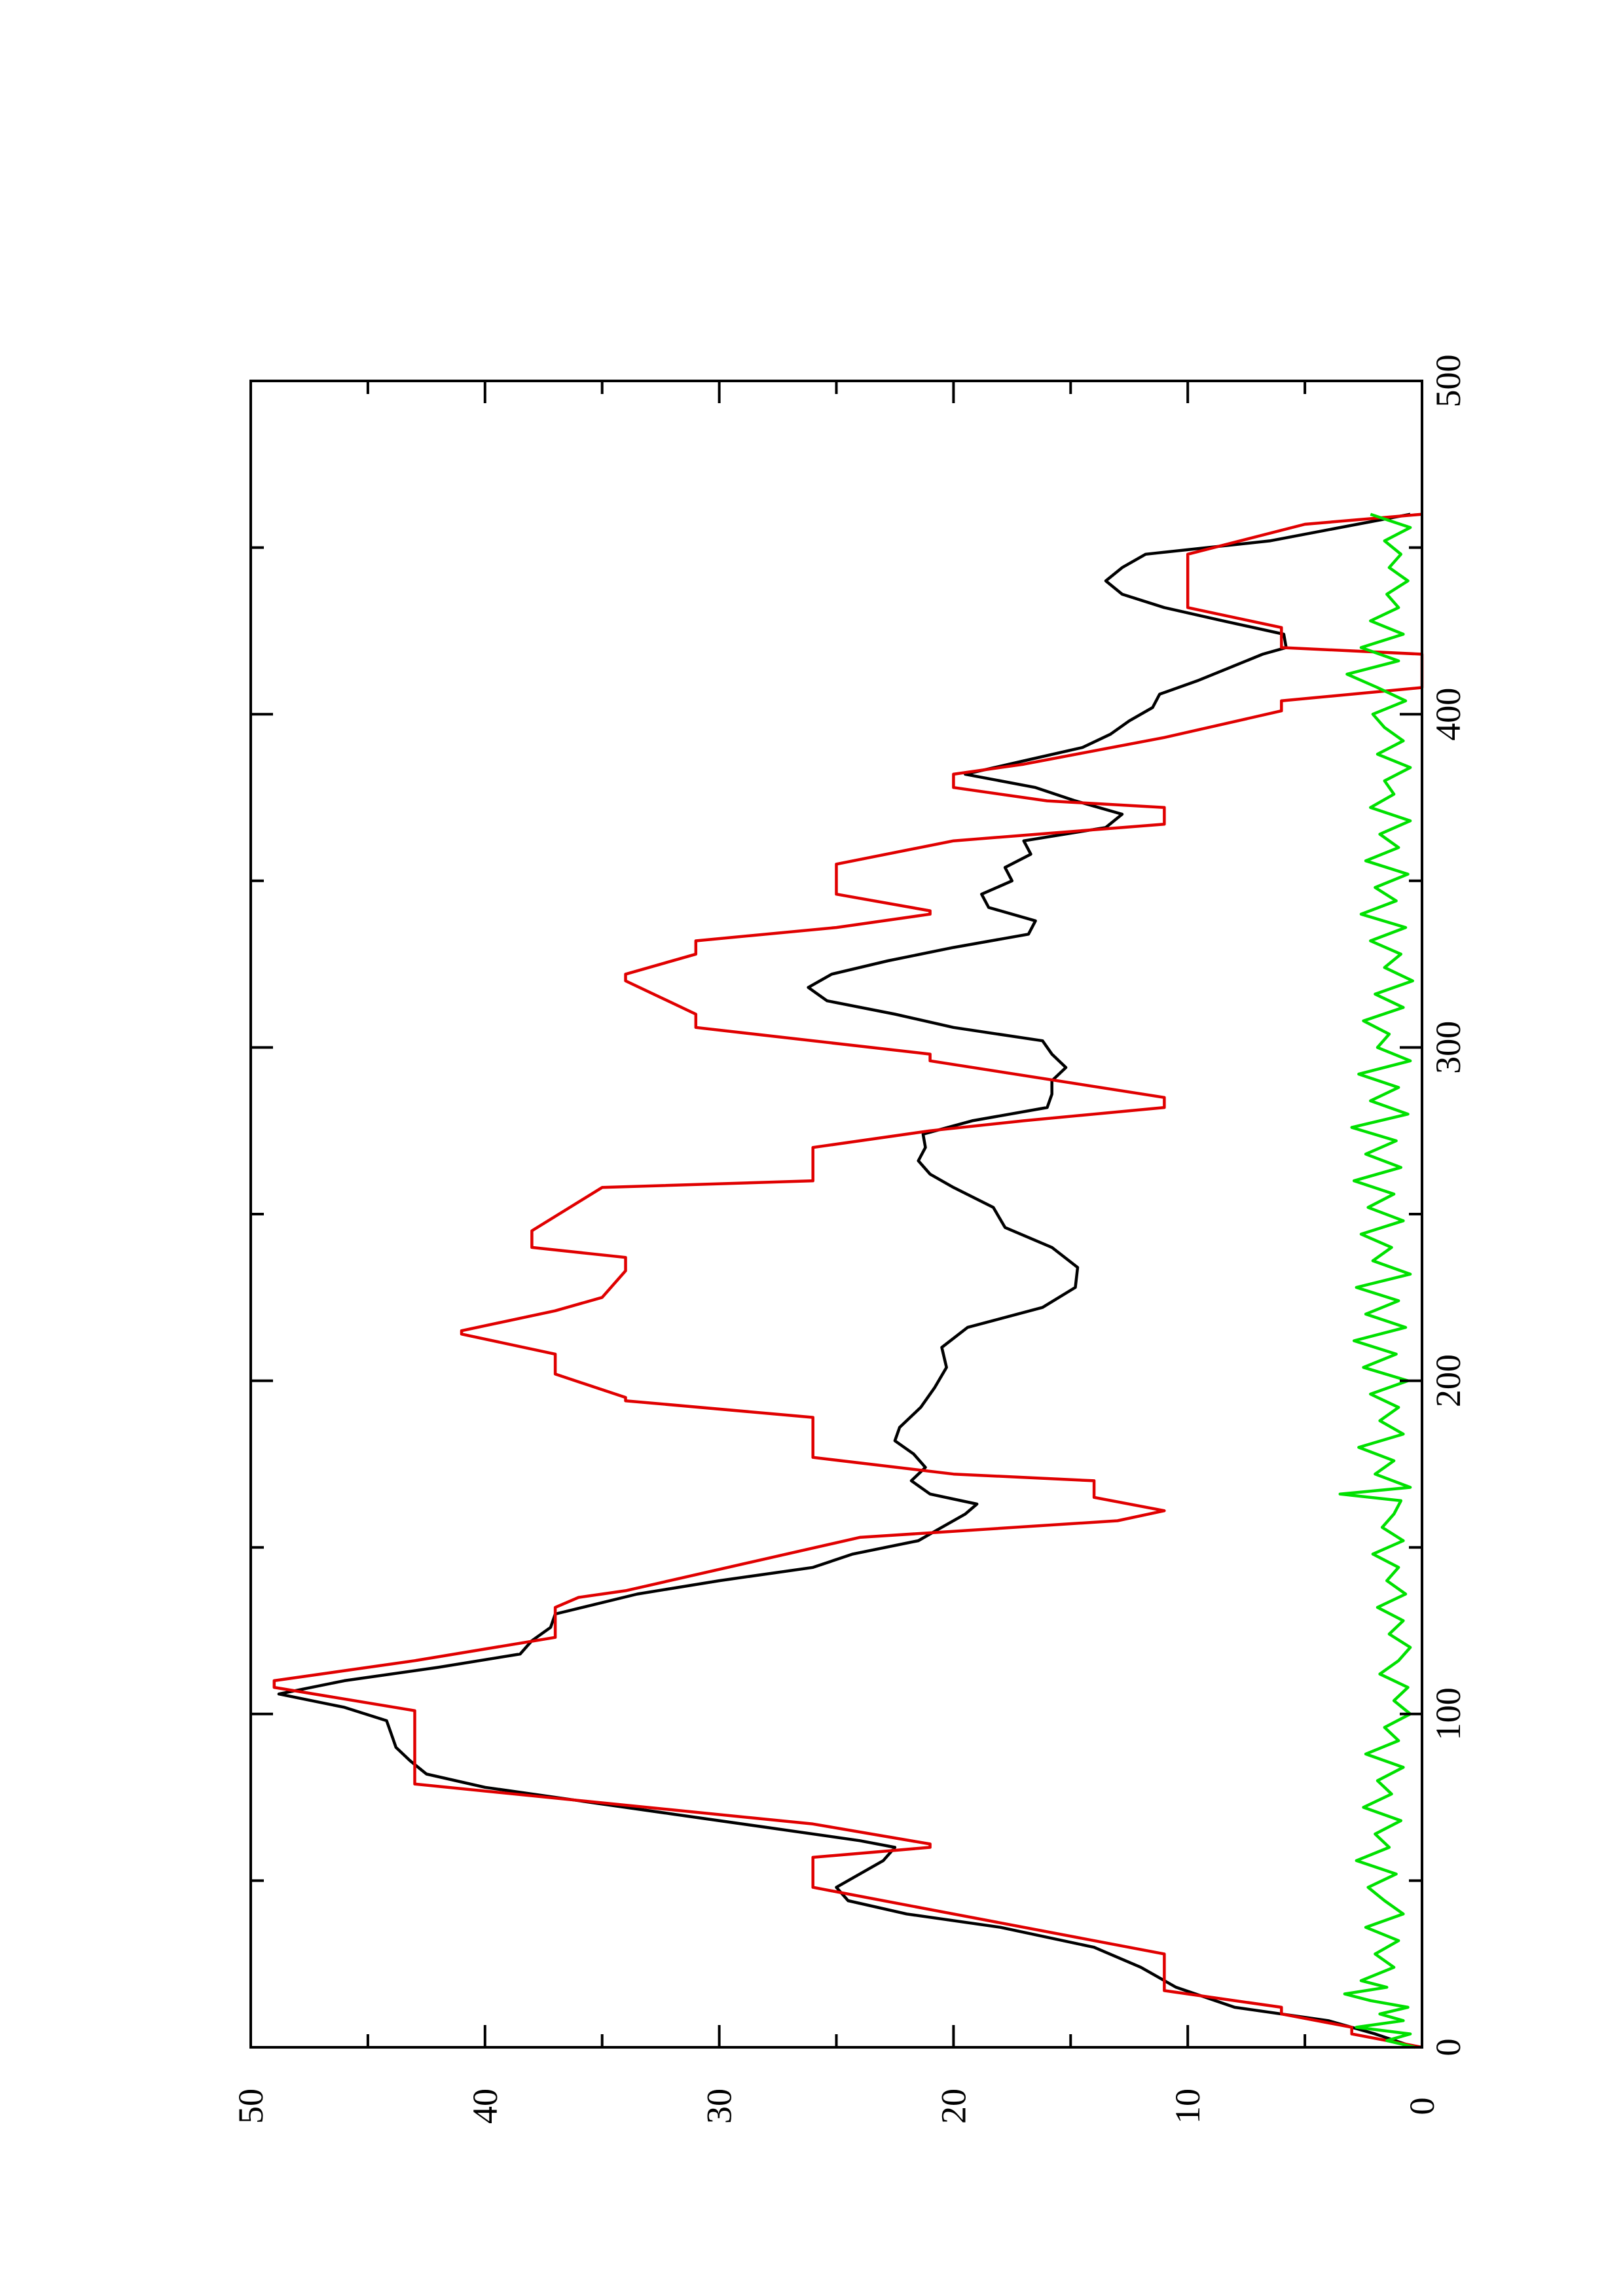 The width and height of the screenshot is (1623, 2296). Describe the element at coordinates (719, 2106) in the screenshot. I see `y-tick-label-30: 30` at that location.